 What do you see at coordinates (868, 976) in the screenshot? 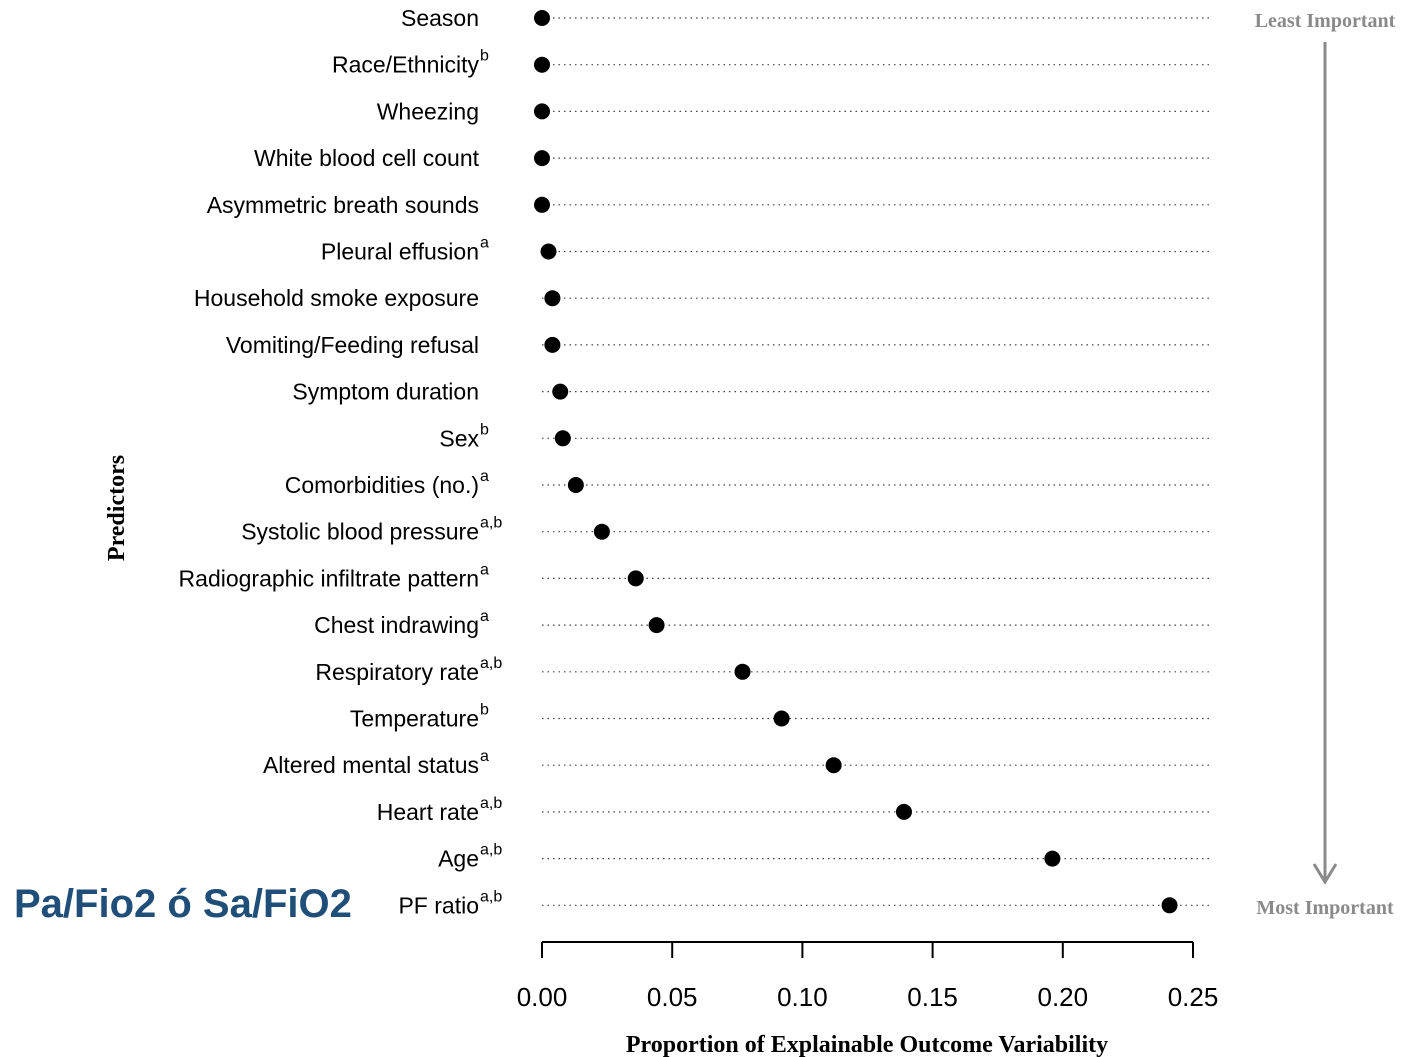
I see `x-axis: 0.00 0.05 0.10 0.15 0.20 0.25` at bounding box center [868, 976].